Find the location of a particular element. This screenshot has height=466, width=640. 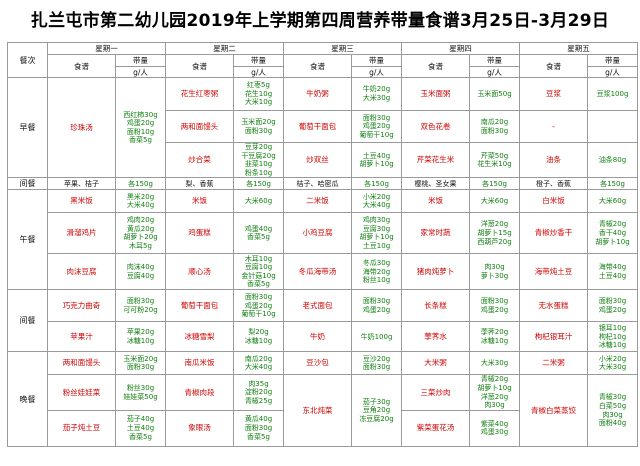

recipe-header-fri: 食谱 is located at coordinates (553, 66).